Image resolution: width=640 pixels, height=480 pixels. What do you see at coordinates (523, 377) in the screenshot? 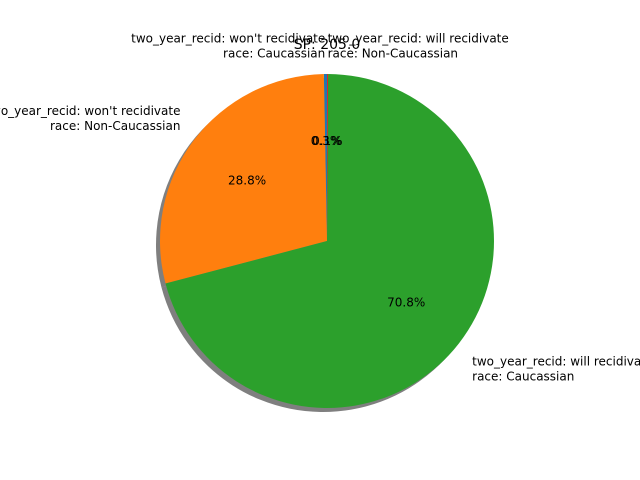
I see `slice-3-label-line-race: race: Caucassian` at bounding box center [523, 377].